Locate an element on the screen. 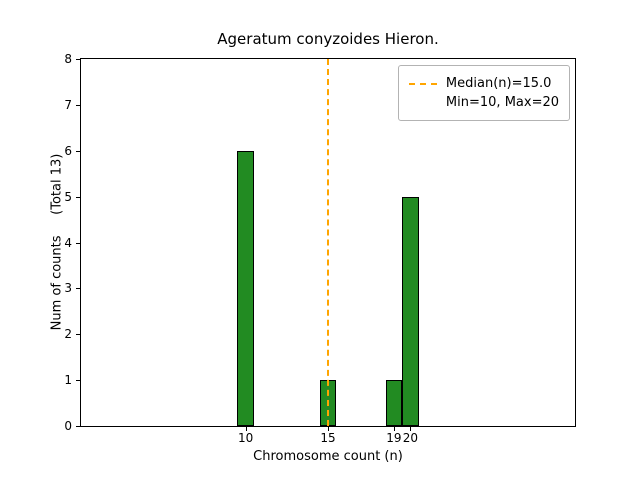 Image resolution: width=640 pixels, height=480 pixels. median-line is located at coordinates (328, 242).